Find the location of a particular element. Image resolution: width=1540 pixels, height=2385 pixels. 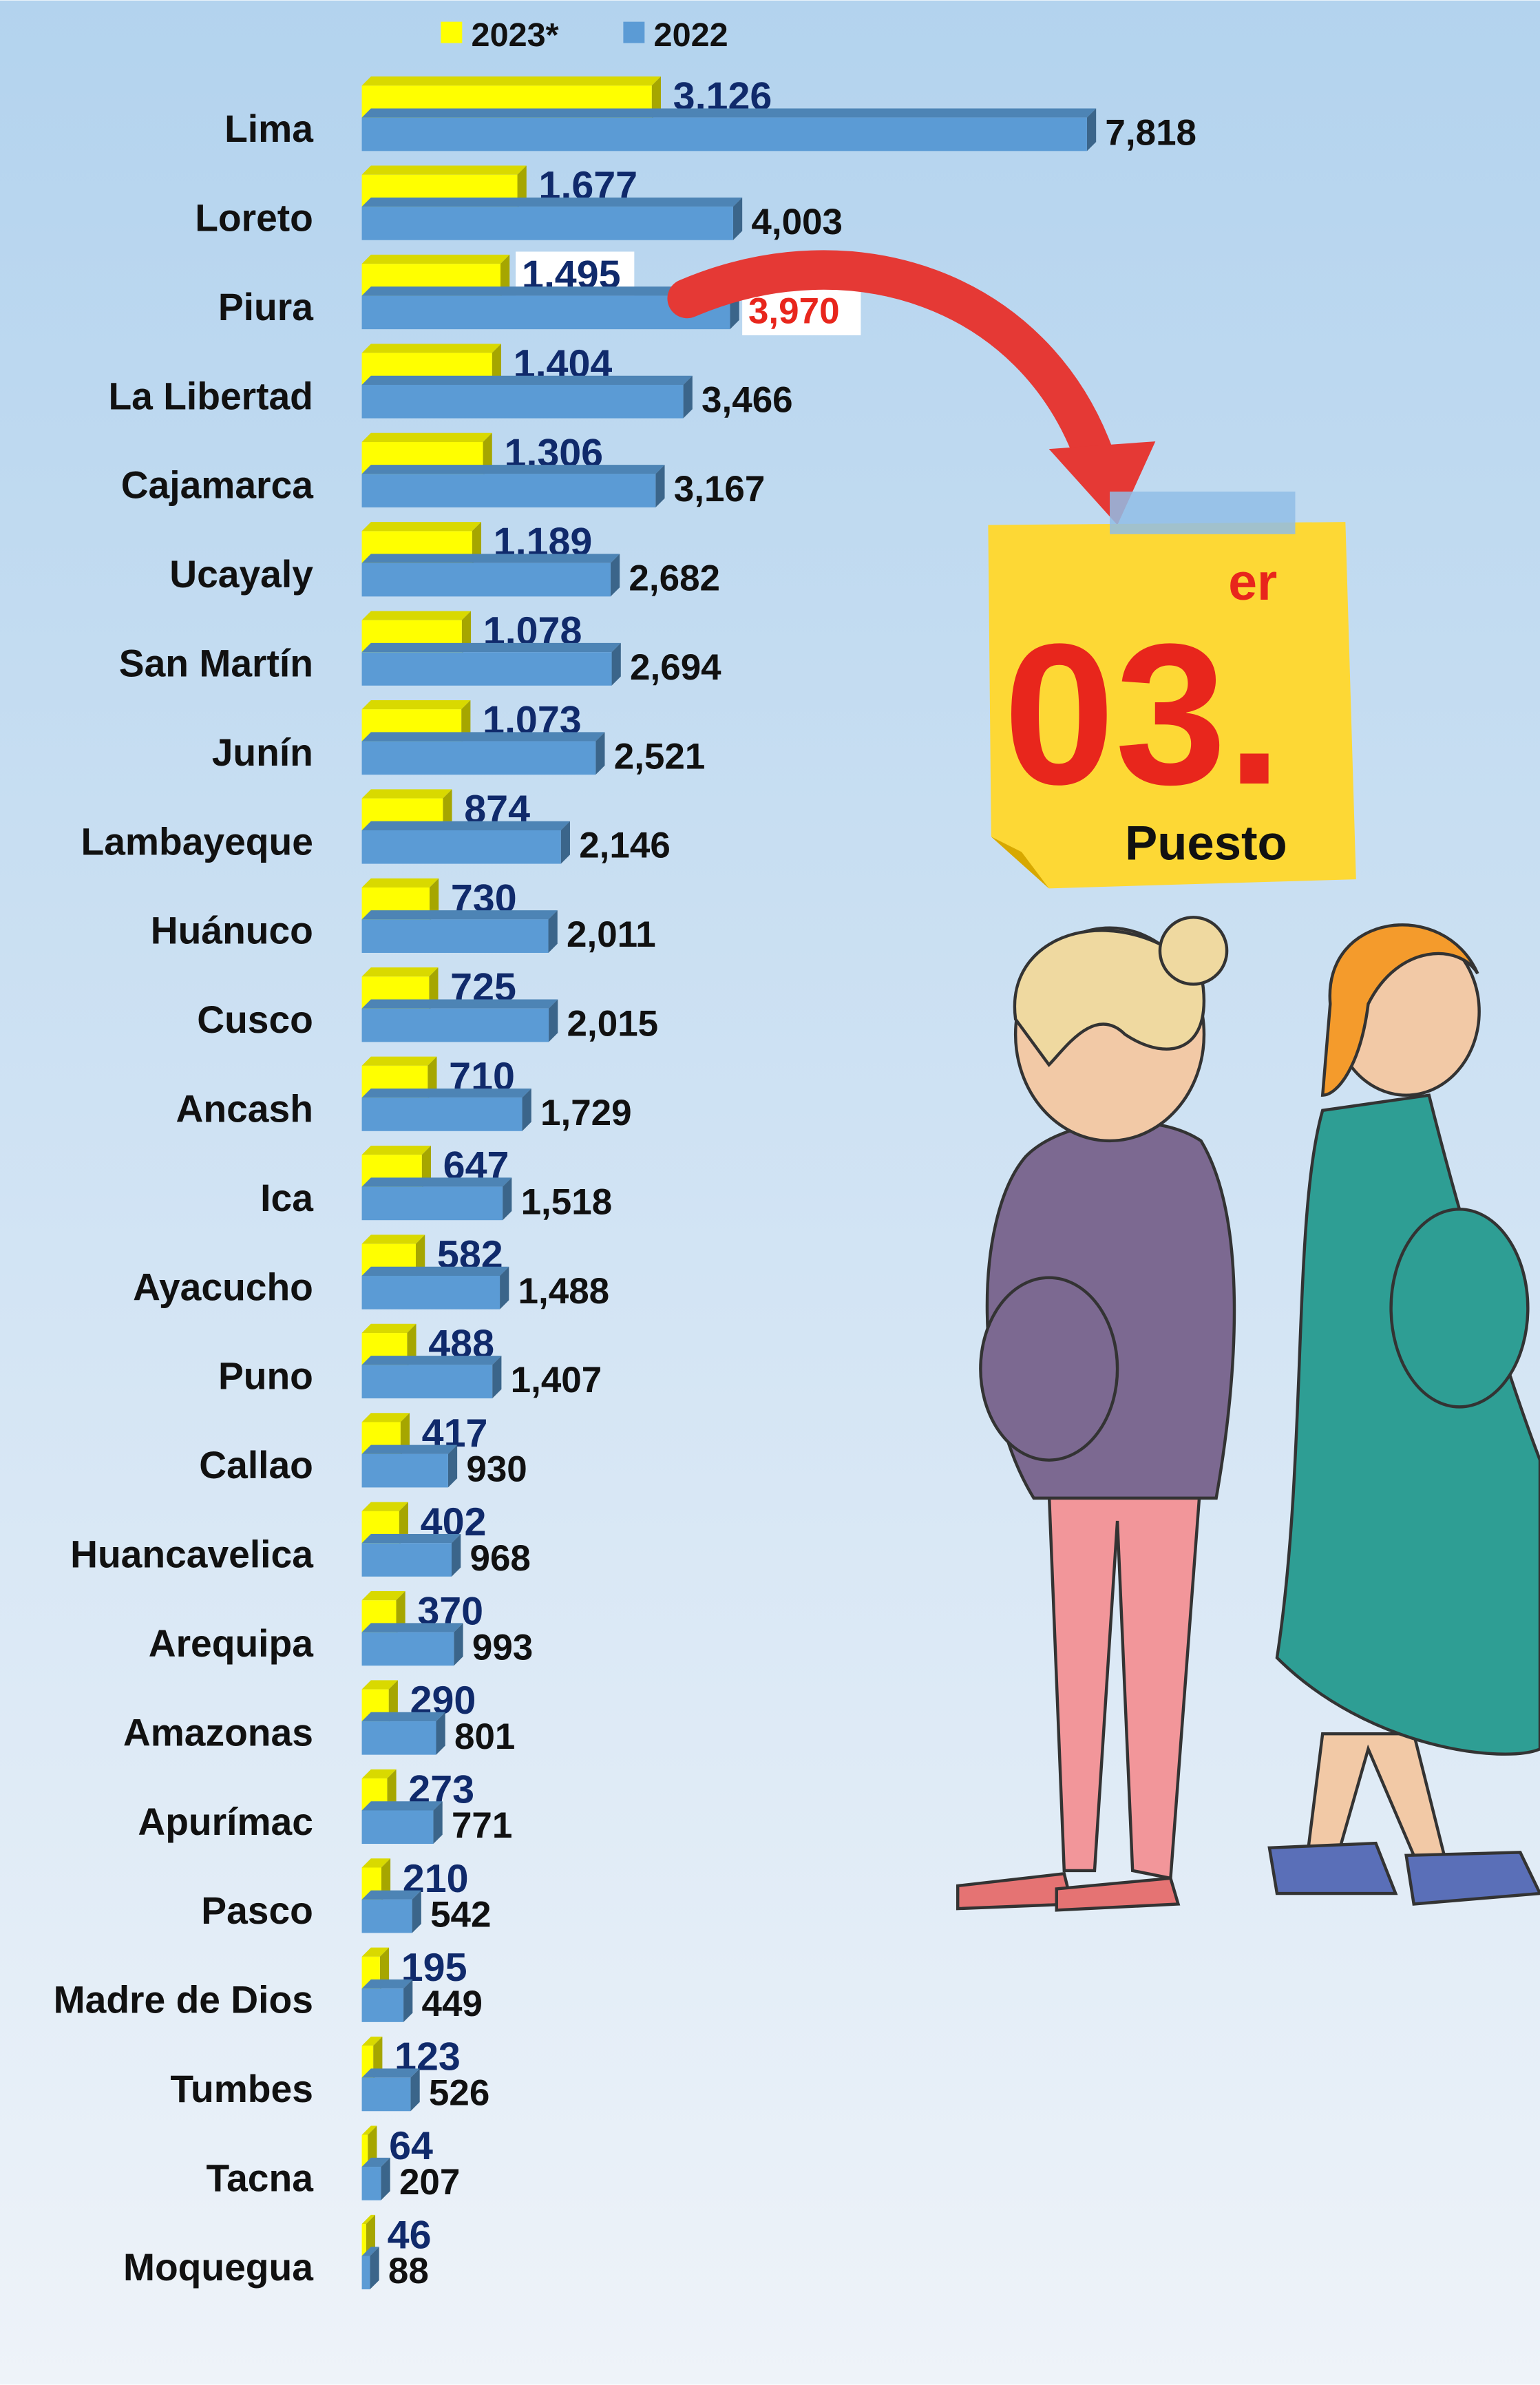

category-label: Piura is located at coordinates (266, 307).